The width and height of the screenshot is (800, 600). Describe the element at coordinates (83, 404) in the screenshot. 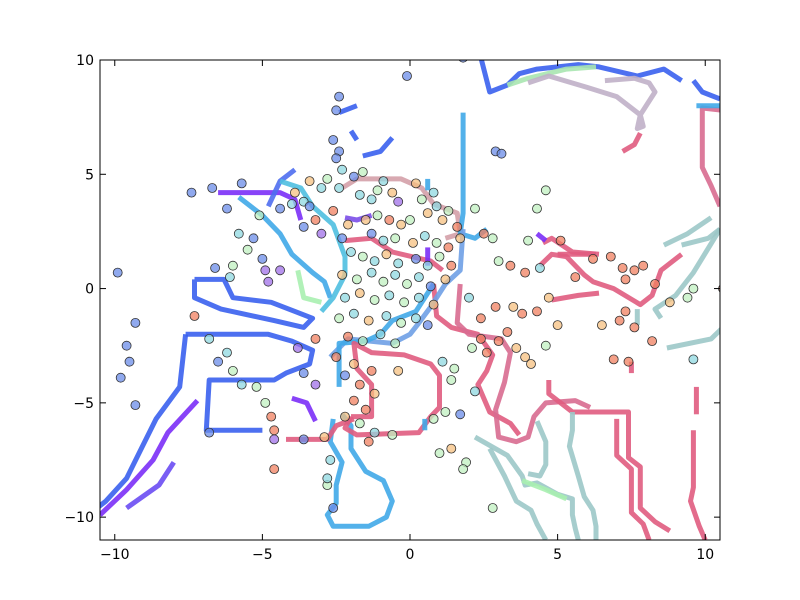

I see `y-tick-label-3: −5` at that location.